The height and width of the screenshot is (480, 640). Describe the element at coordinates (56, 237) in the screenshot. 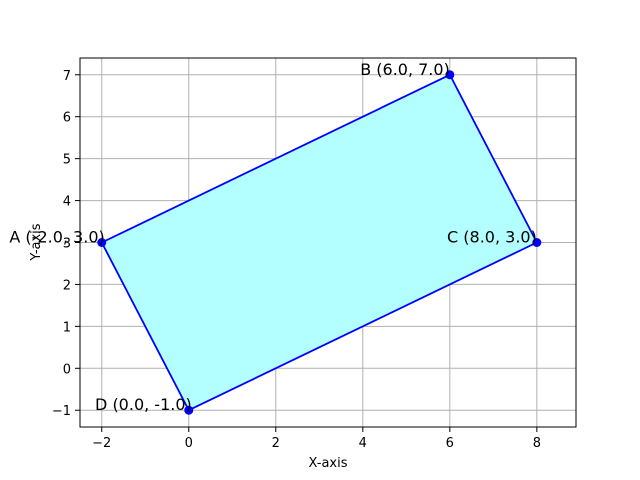

I see `point-label-0: A (-2.0, 3.0)` at that location.